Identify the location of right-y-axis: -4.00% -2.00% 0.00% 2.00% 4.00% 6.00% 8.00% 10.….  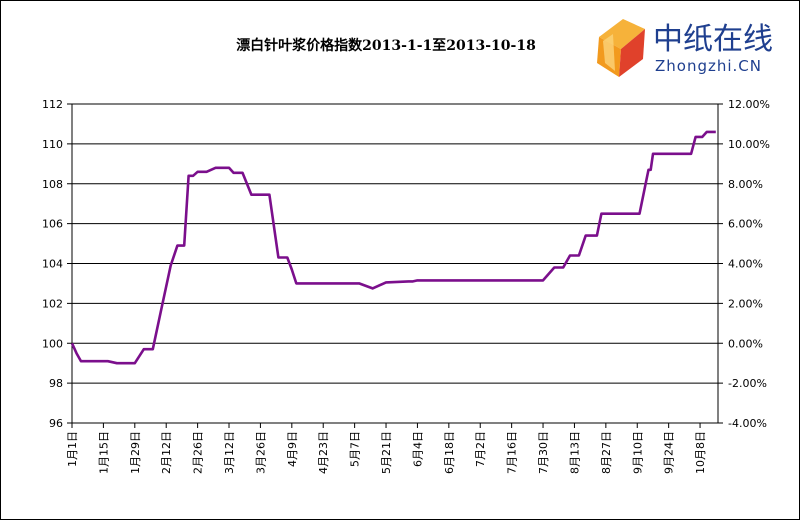
(744, 264).